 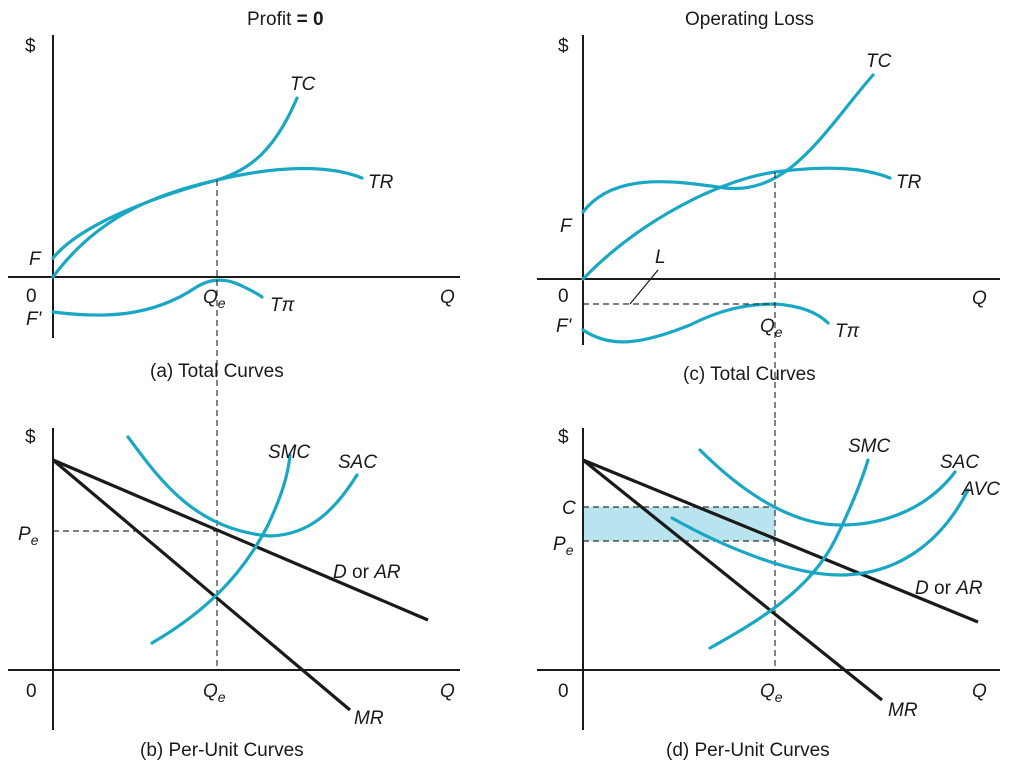 I want to click on panel-d-mr-line, so click(x=732, y=580).